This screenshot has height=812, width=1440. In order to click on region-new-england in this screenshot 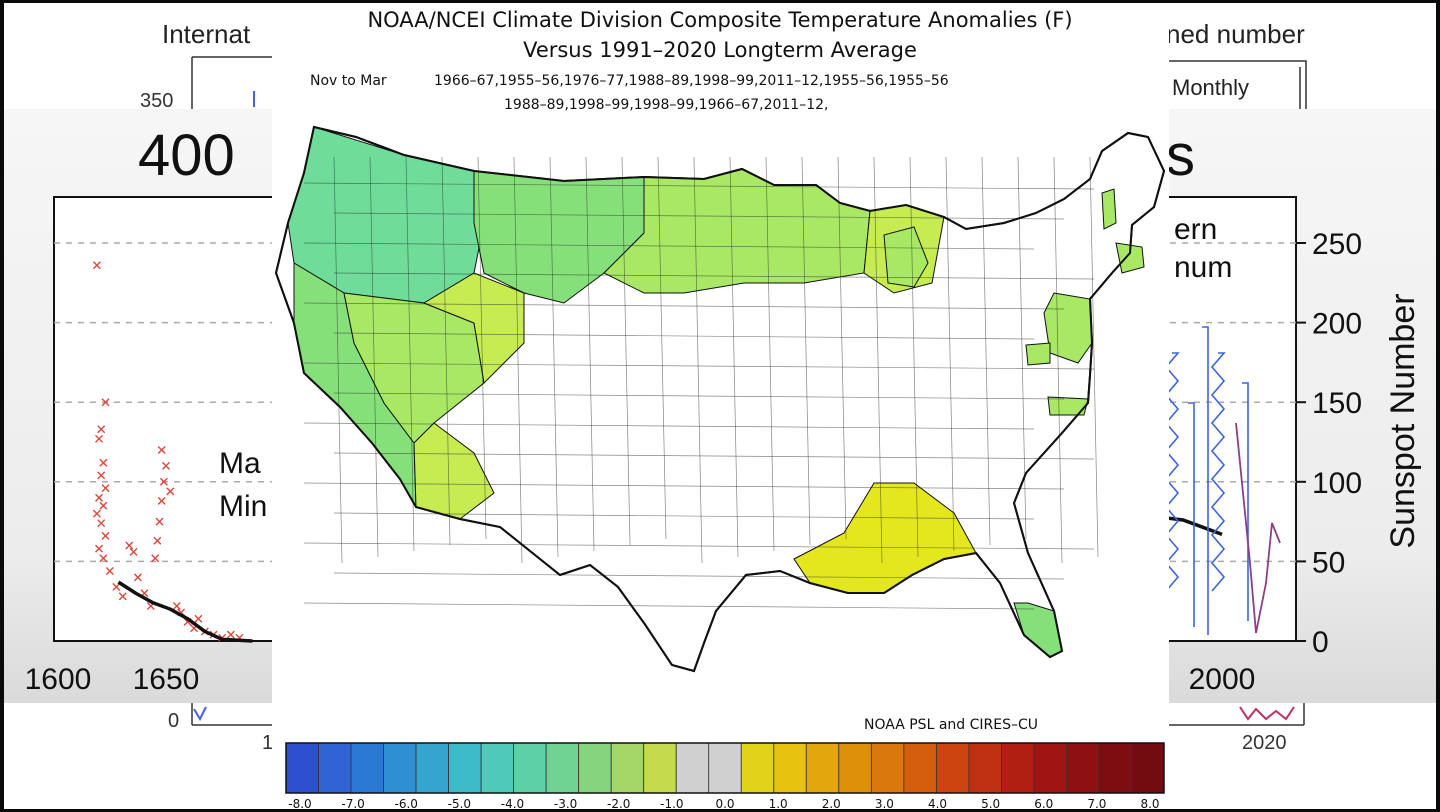, I will do `click(1109, 209)`.